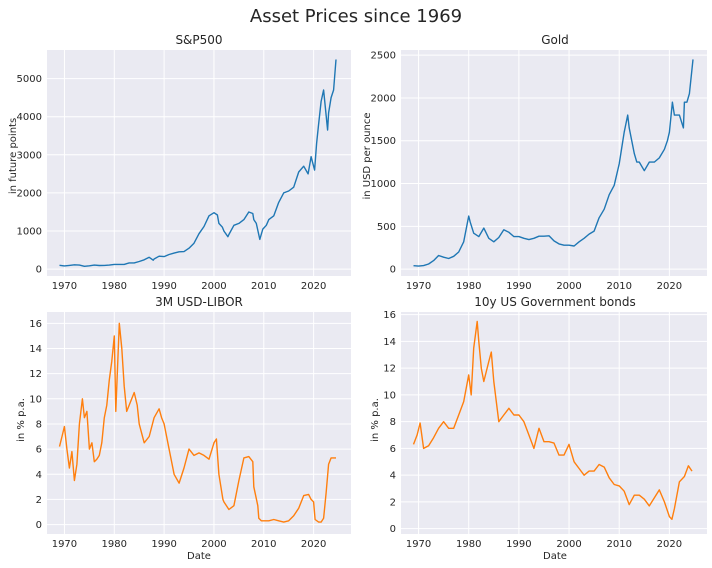 This screenshot has width=712, height=568. I want to click on y-tick-label: 5000, so click(29, 79).